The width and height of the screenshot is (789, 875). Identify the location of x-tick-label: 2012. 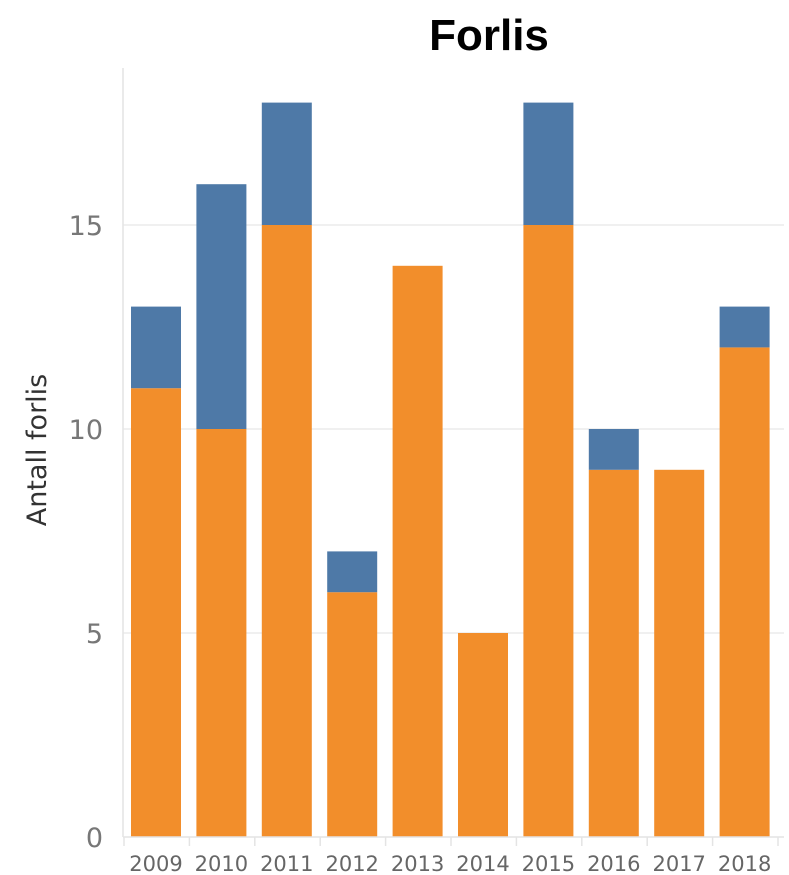
(351, 863).